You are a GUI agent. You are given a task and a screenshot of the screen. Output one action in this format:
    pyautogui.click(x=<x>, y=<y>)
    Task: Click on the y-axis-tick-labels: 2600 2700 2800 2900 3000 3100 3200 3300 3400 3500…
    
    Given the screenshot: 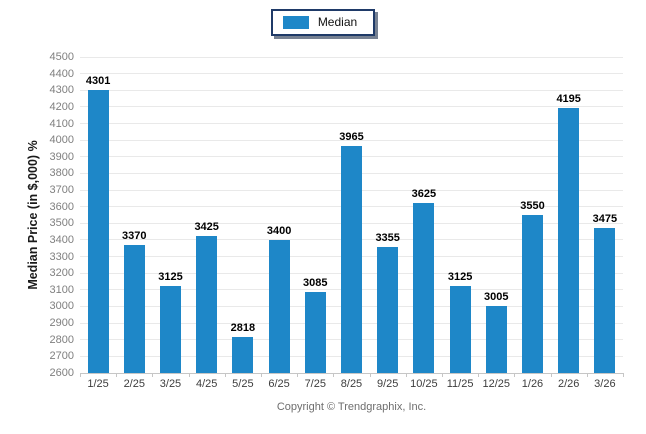 What is the action you would take?
    pyautogui.click(x=37, y=215)
    